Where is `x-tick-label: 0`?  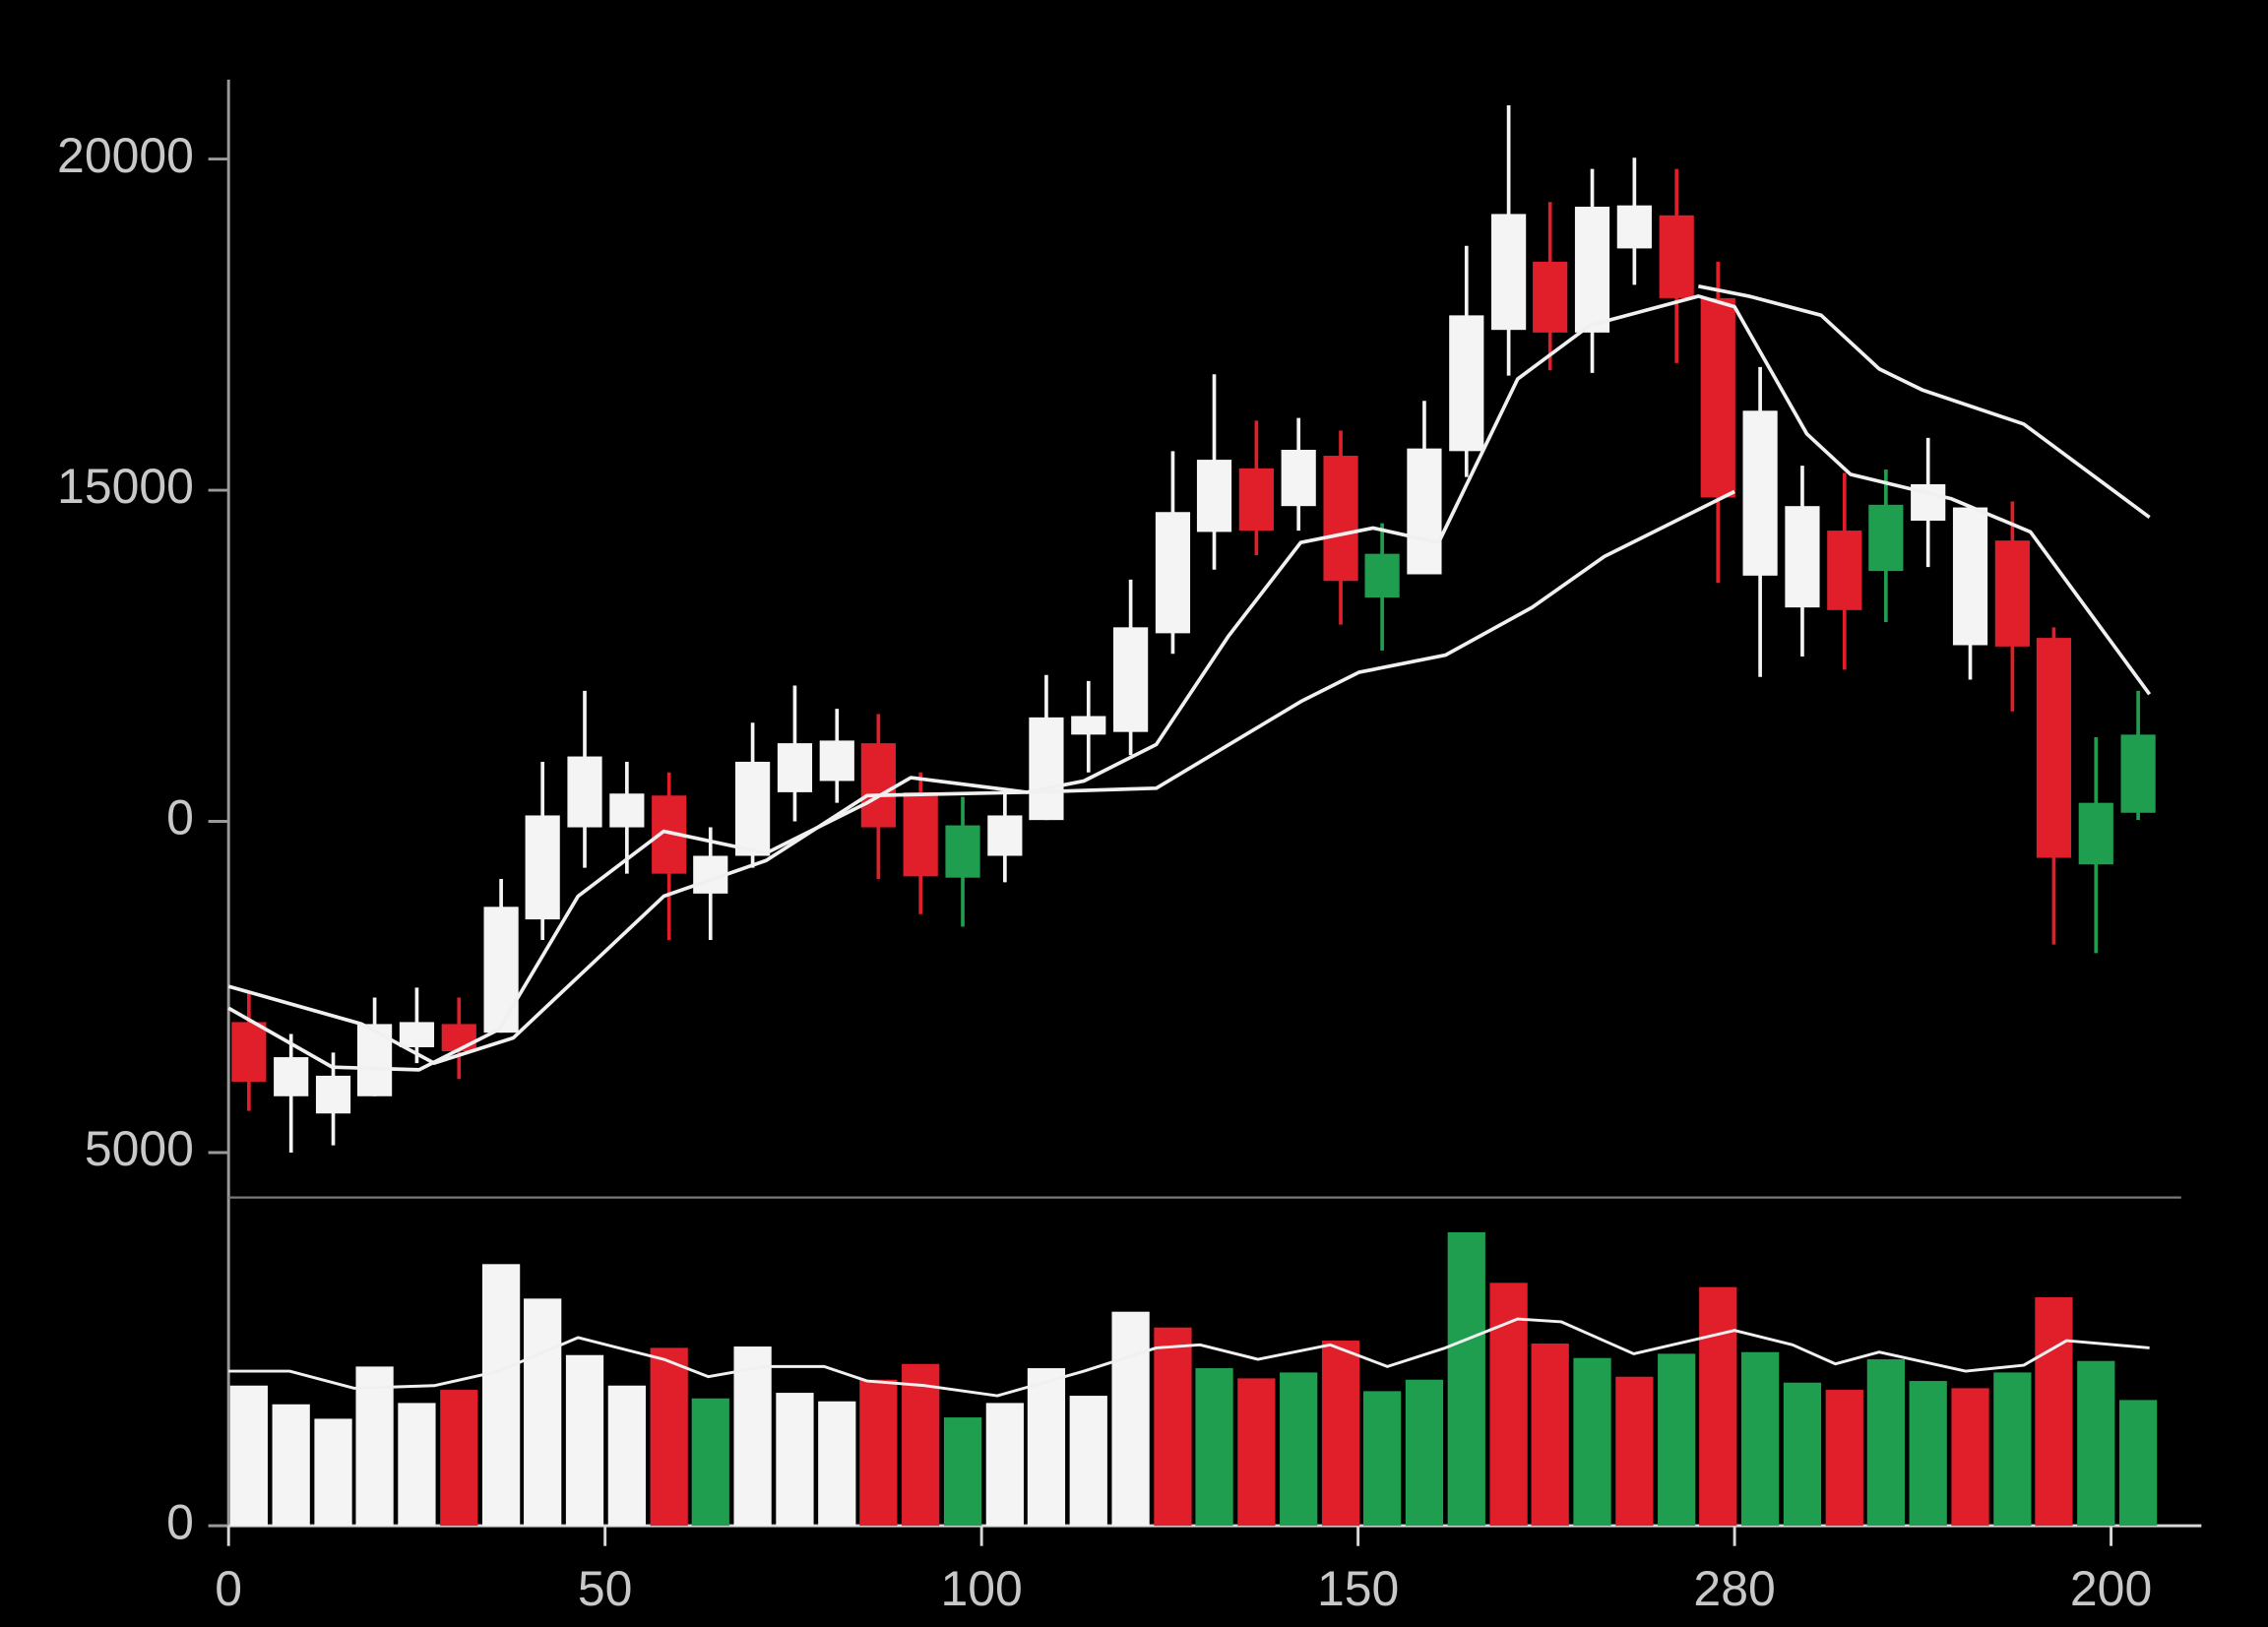
x-tick-label: 0 is located at coordinates (228, 1588).